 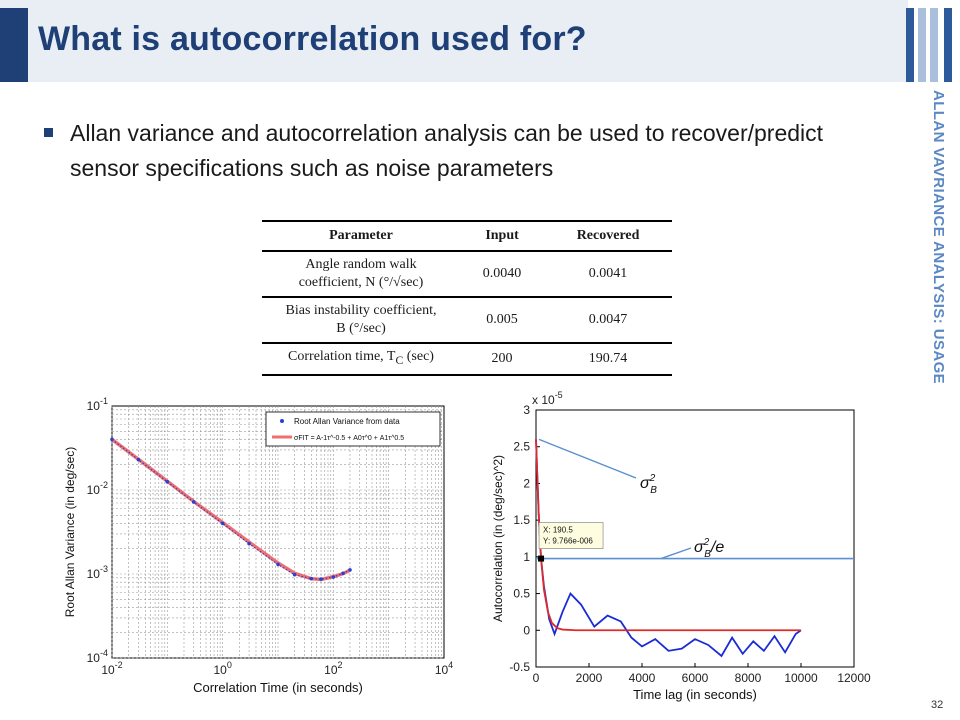 I want to click on tick-label: 10⁴, so click(x=444, y=668).